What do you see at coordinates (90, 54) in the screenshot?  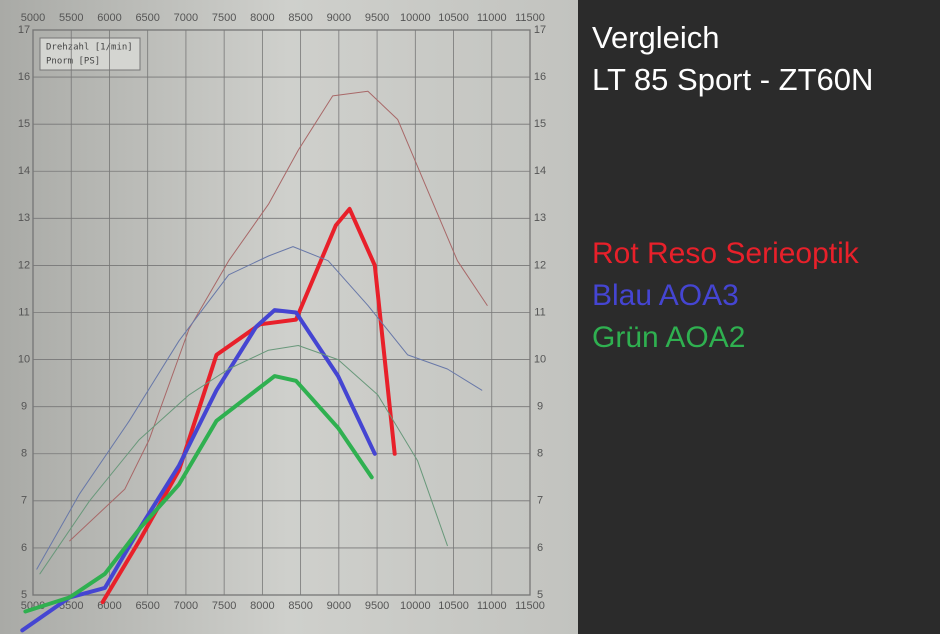 I see `axis-label-box` at bounding box center [90, 54].